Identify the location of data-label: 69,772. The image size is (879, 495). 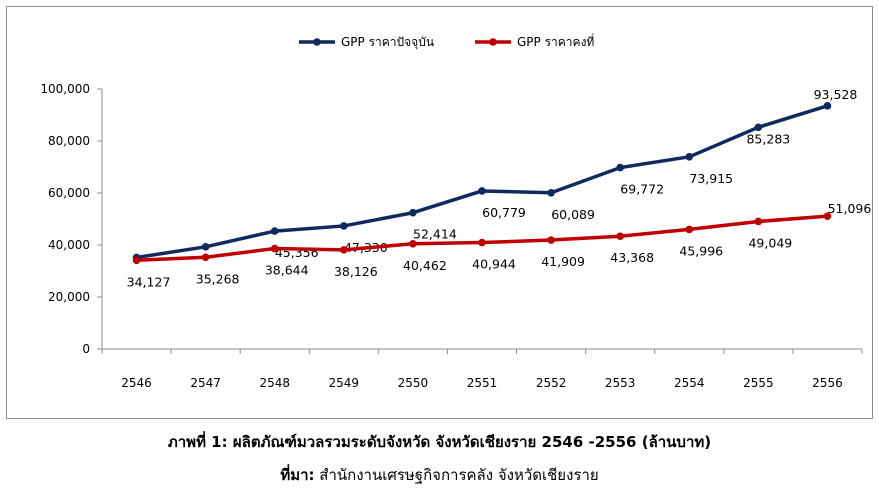
(642, 189).